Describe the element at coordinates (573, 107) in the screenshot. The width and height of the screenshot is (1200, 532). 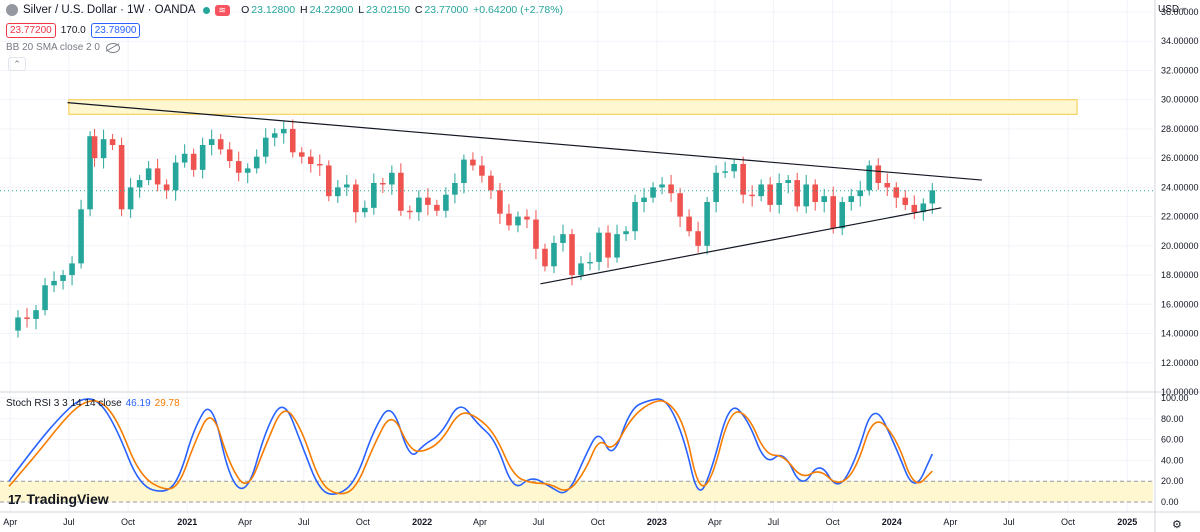
I see `resistance-zone` at that location.